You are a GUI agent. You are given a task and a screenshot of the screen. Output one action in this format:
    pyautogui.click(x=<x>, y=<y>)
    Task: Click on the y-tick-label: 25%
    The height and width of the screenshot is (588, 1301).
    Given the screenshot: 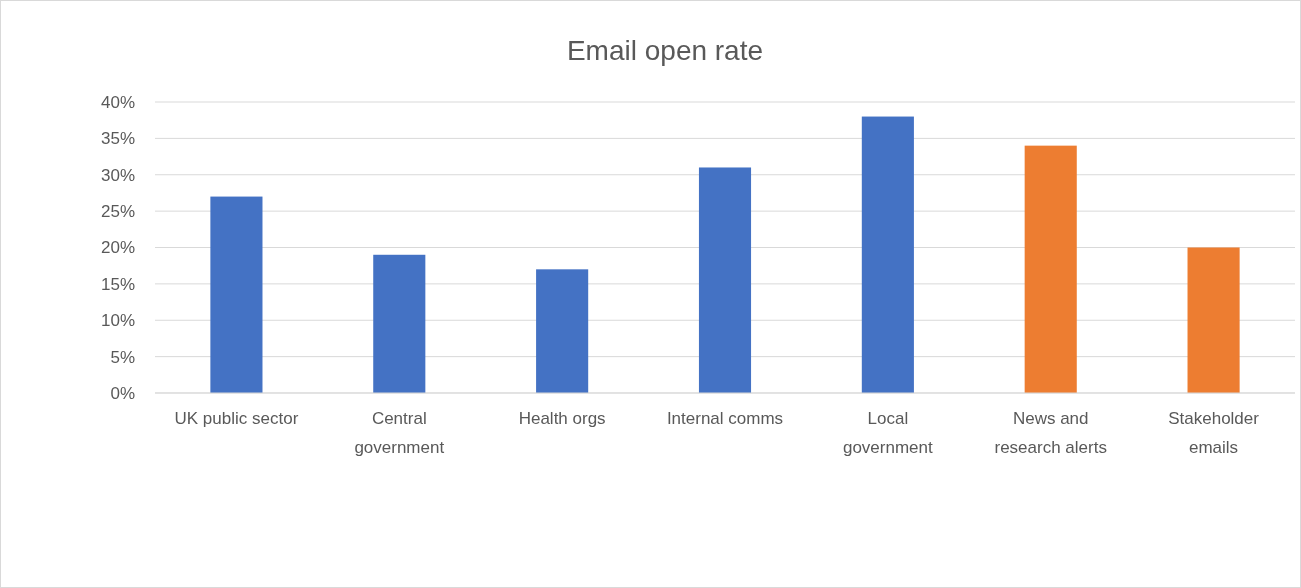 What is the action you would take?
    pyautogui.click(x=117, y=212)
    